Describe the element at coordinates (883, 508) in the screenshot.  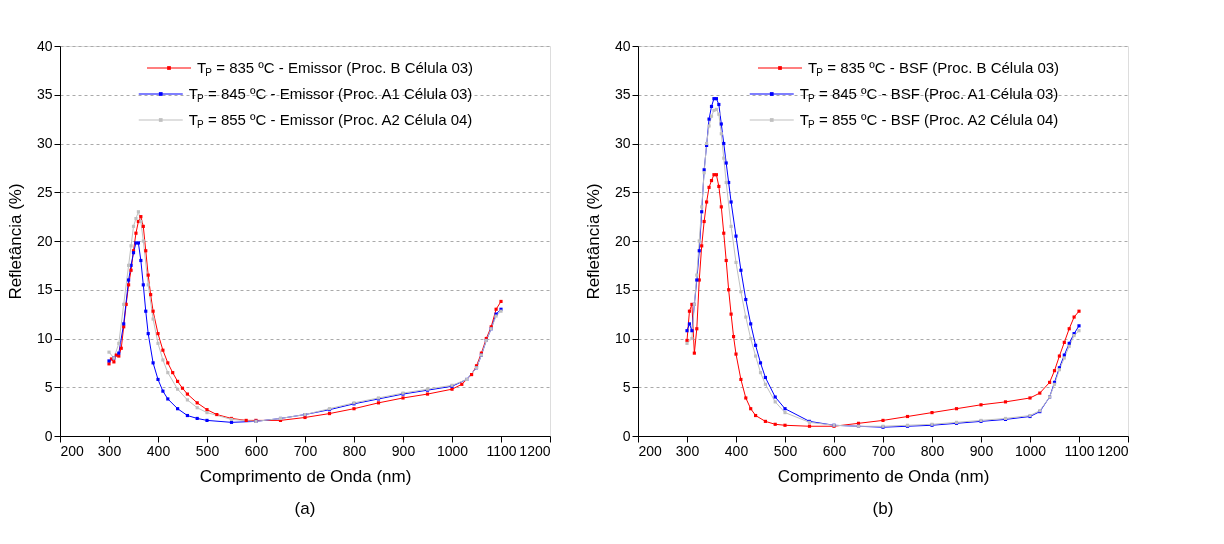
I see `text: (b)` at that location.